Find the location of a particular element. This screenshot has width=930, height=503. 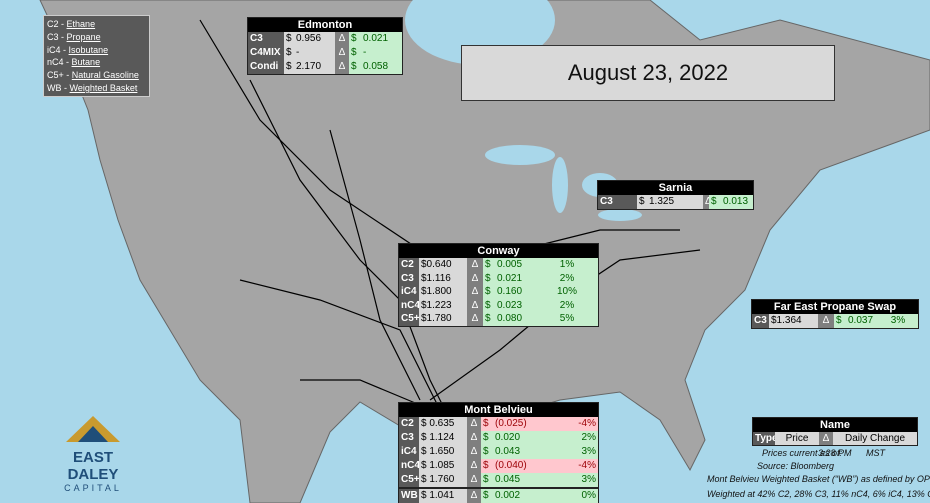

table-title: Edmonton is located at coordinates (325, 25).